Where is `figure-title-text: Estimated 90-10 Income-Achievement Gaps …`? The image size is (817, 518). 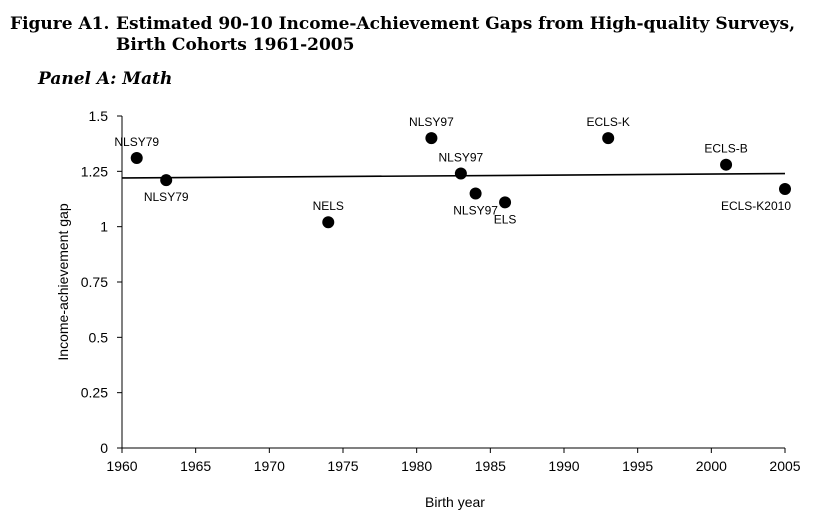 figure-title-text: Estimated 90-10 Income-Achievement Gaps … is located at coordinates (455, 34).